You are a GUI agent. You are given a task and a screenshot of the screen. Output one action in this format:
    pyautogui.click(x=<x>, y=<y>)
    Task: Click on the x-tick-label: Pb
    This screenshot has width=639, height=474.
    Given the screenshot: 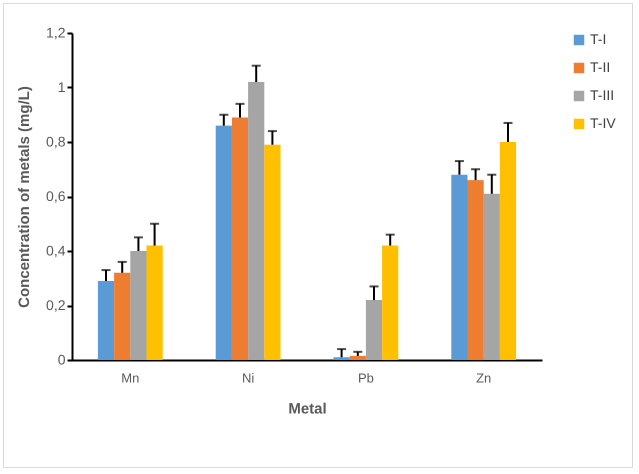 What is the action you would take?
    pyautogui.click(x=366, y=378)
    